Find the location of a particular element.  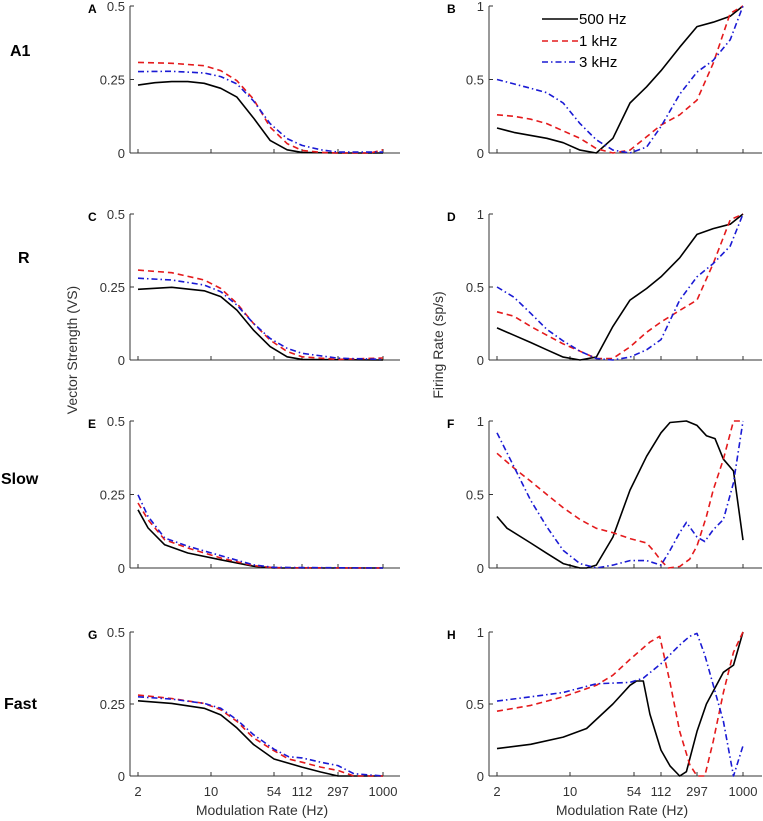

row-label-a1: A1 is located at coordinates (20, 51).